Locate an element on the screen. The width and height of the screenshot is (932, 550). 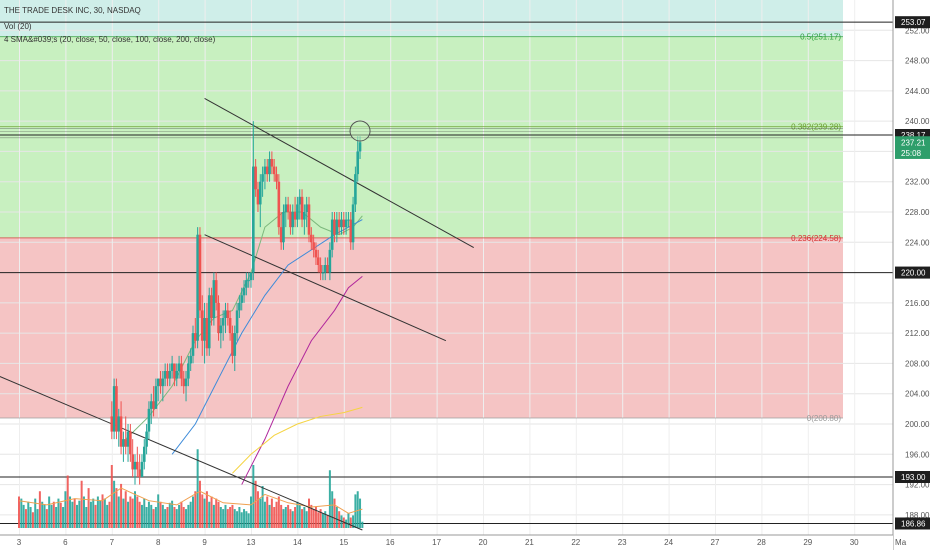
time-tick-label: 9 is located at coordinates (204, 542).